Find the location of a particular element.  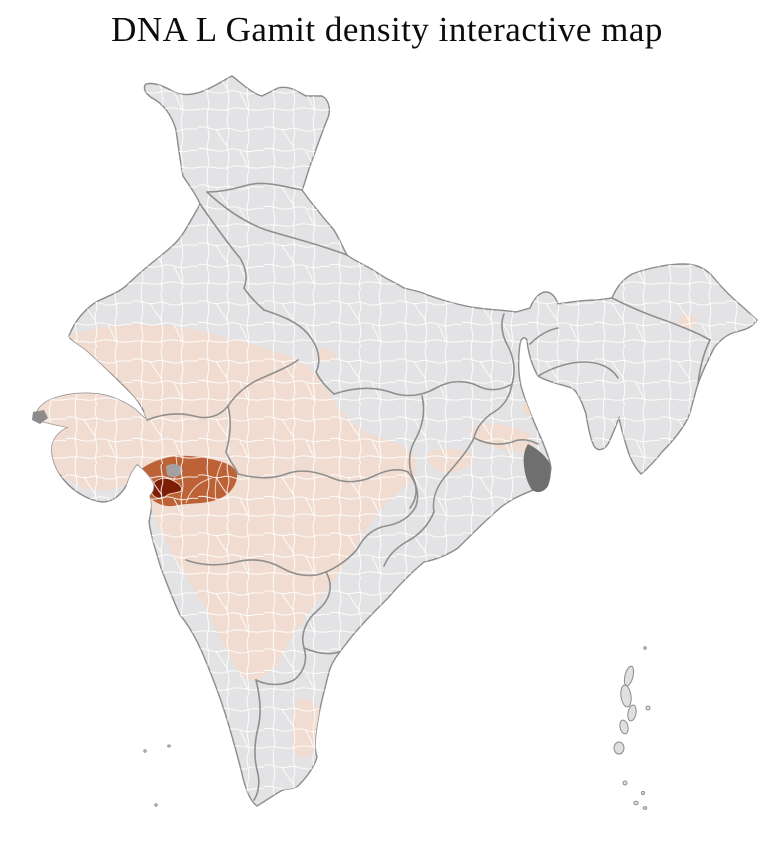

kutch-west-edge is located at coordinates (40, 417).